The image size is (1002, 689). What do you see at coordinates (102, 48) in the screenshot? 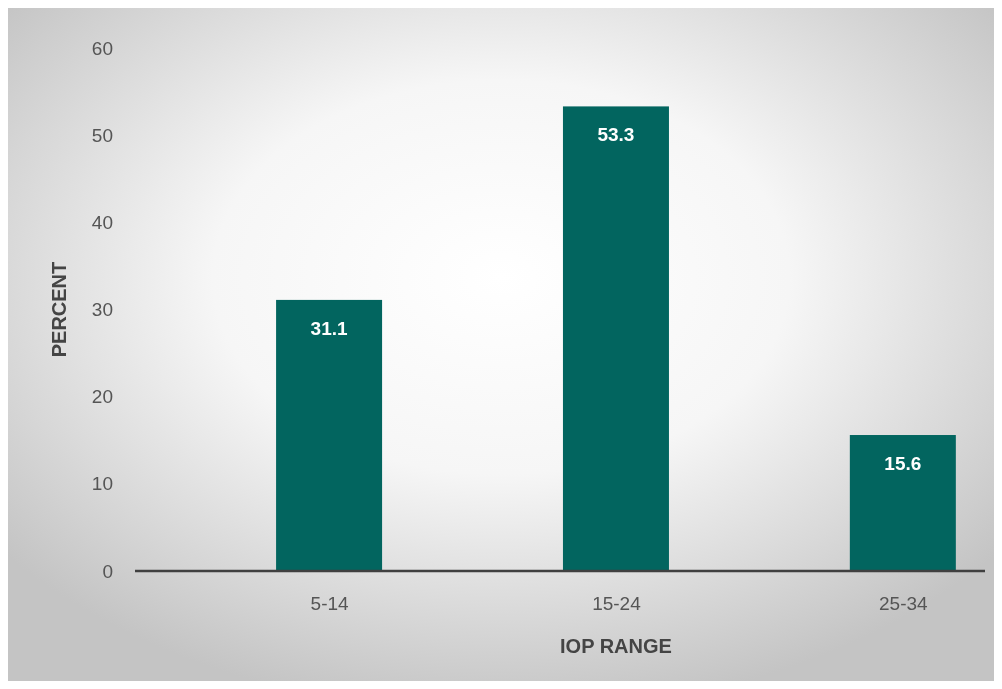
I see `y-tick-label: 60` at bounding box center [102, 48].